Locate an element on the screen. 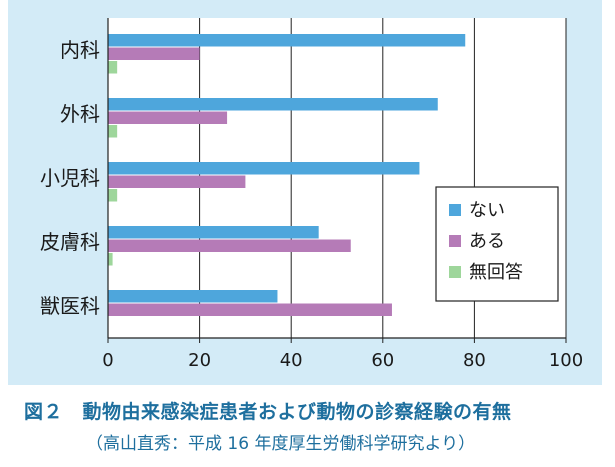 The width and height of the screenshot is (615, 467). figure-caption-title: 図２ 動物由来感染症患者および動物の診察経験の有無 is located at coordinates (268, 412).